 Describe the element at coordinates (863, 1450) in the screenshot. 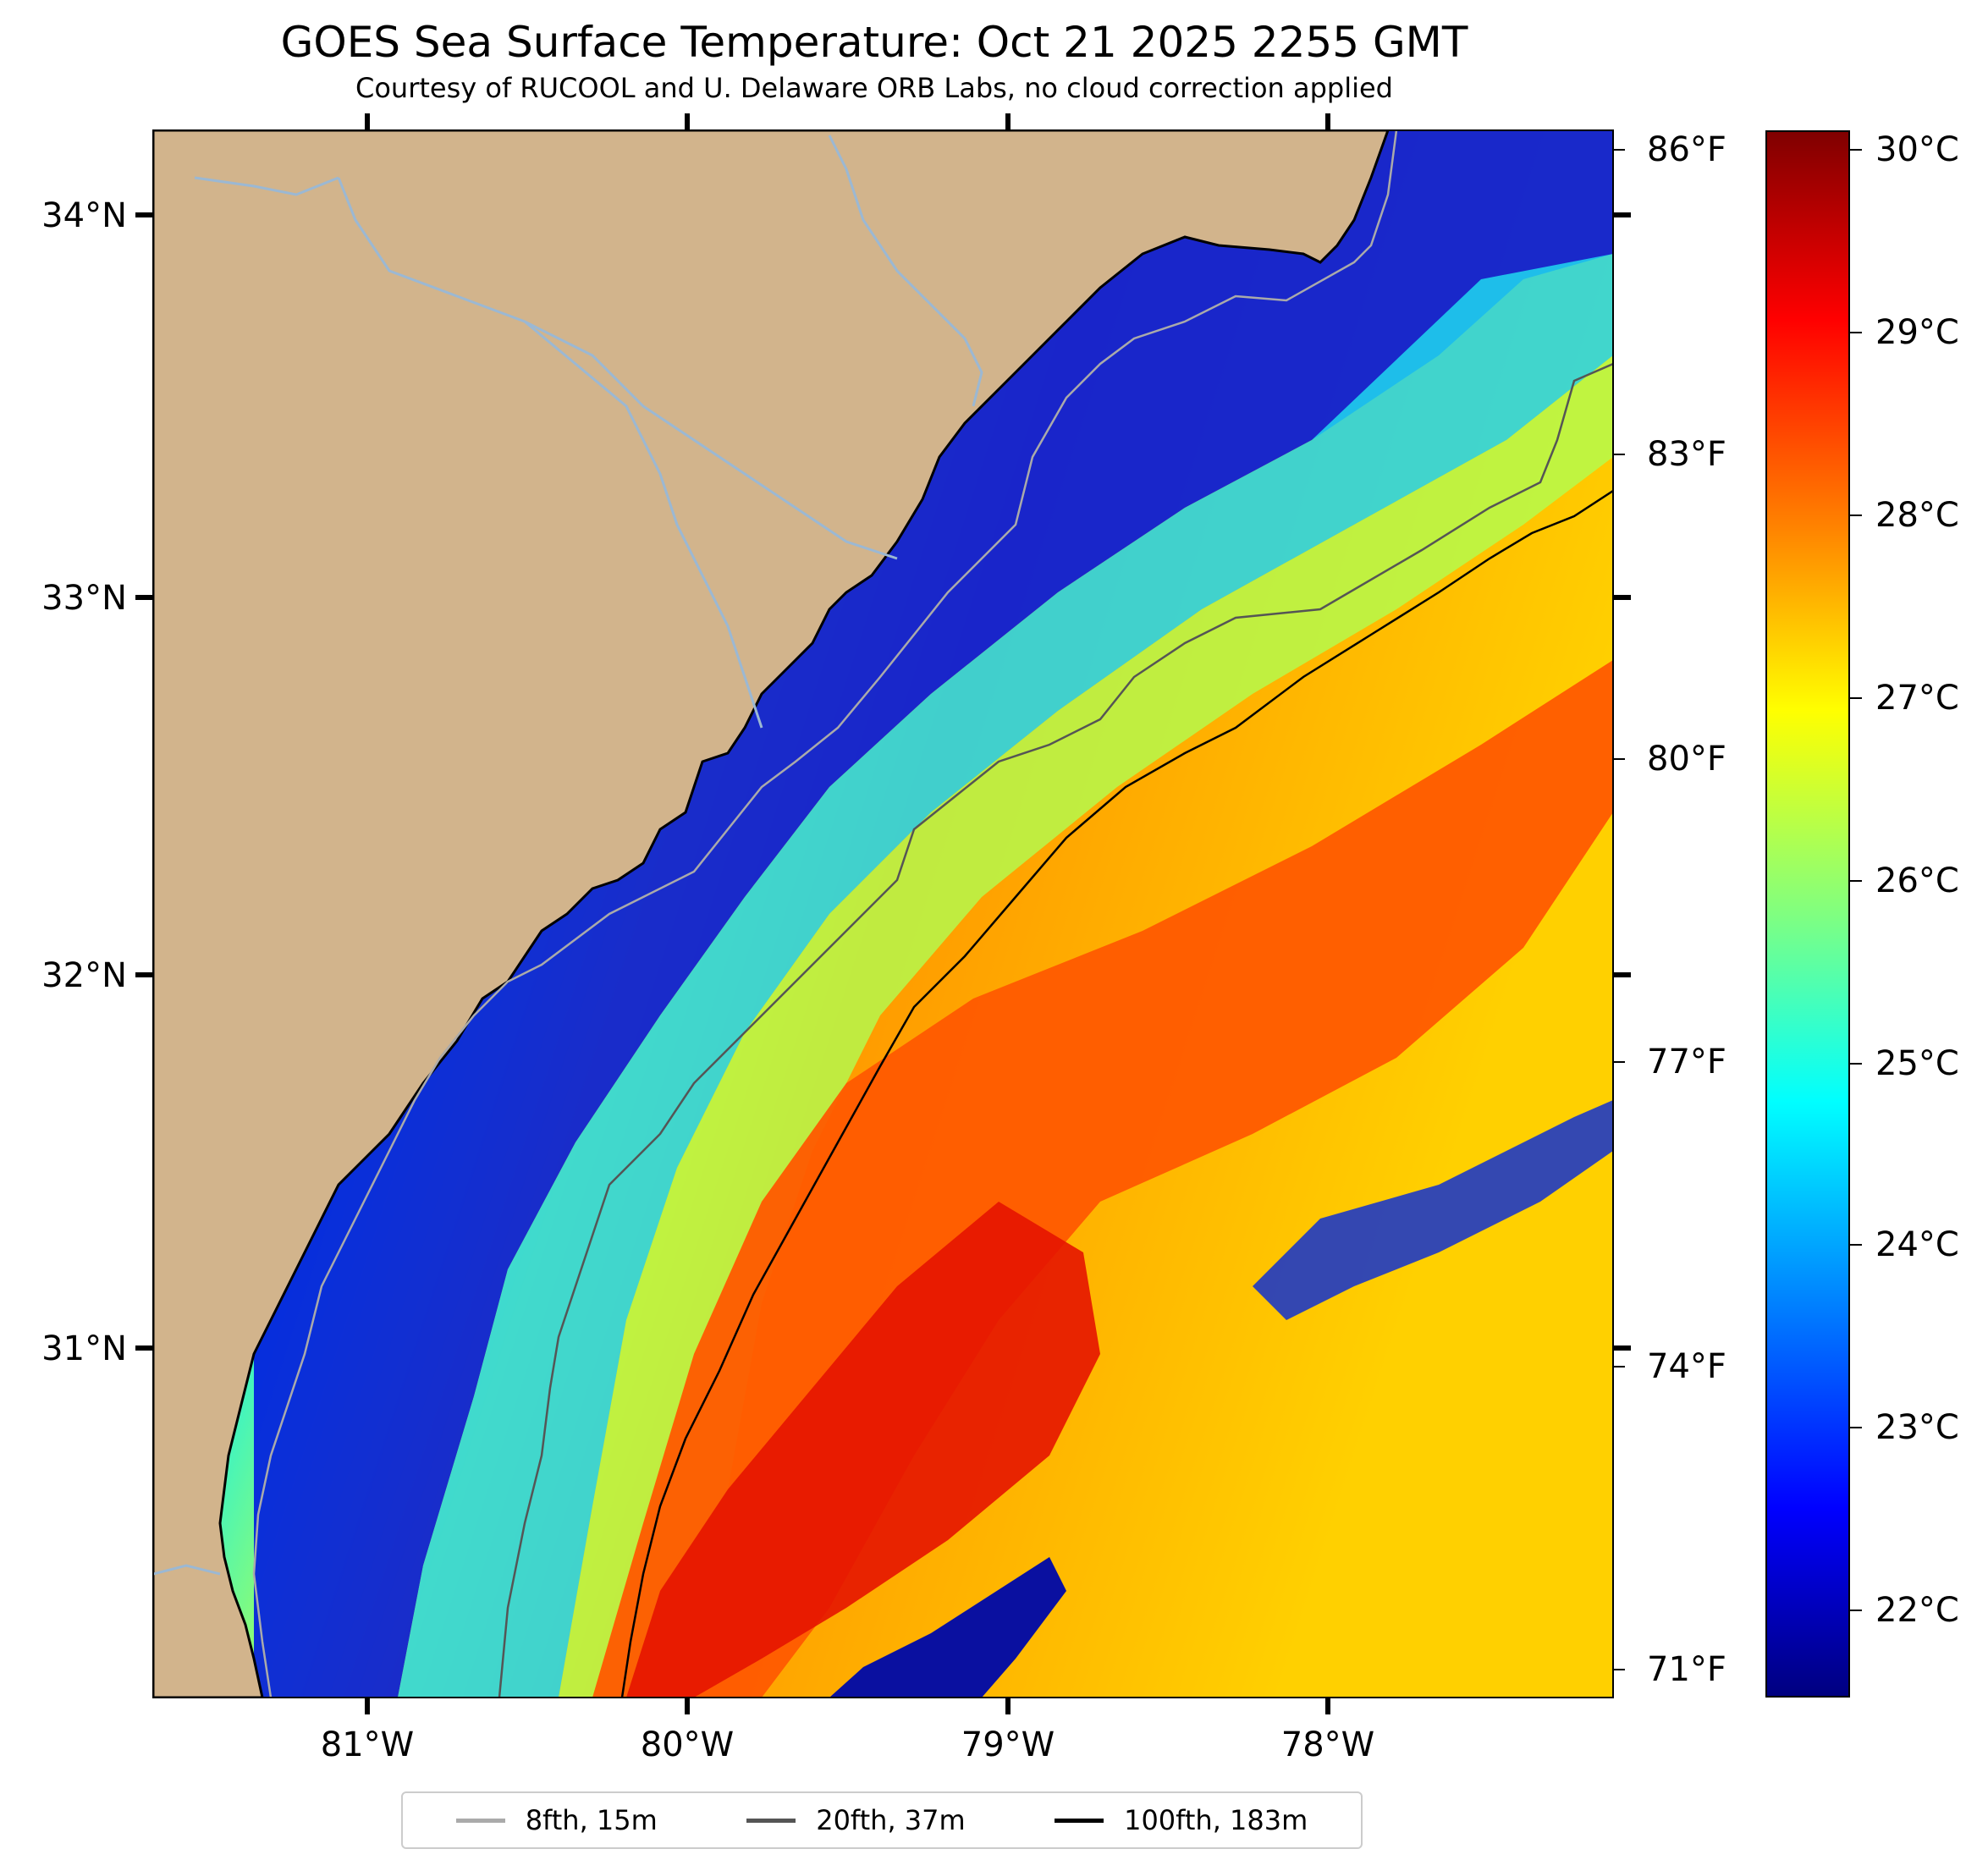

I see `gulf-stream-hot-eddy` at that location.